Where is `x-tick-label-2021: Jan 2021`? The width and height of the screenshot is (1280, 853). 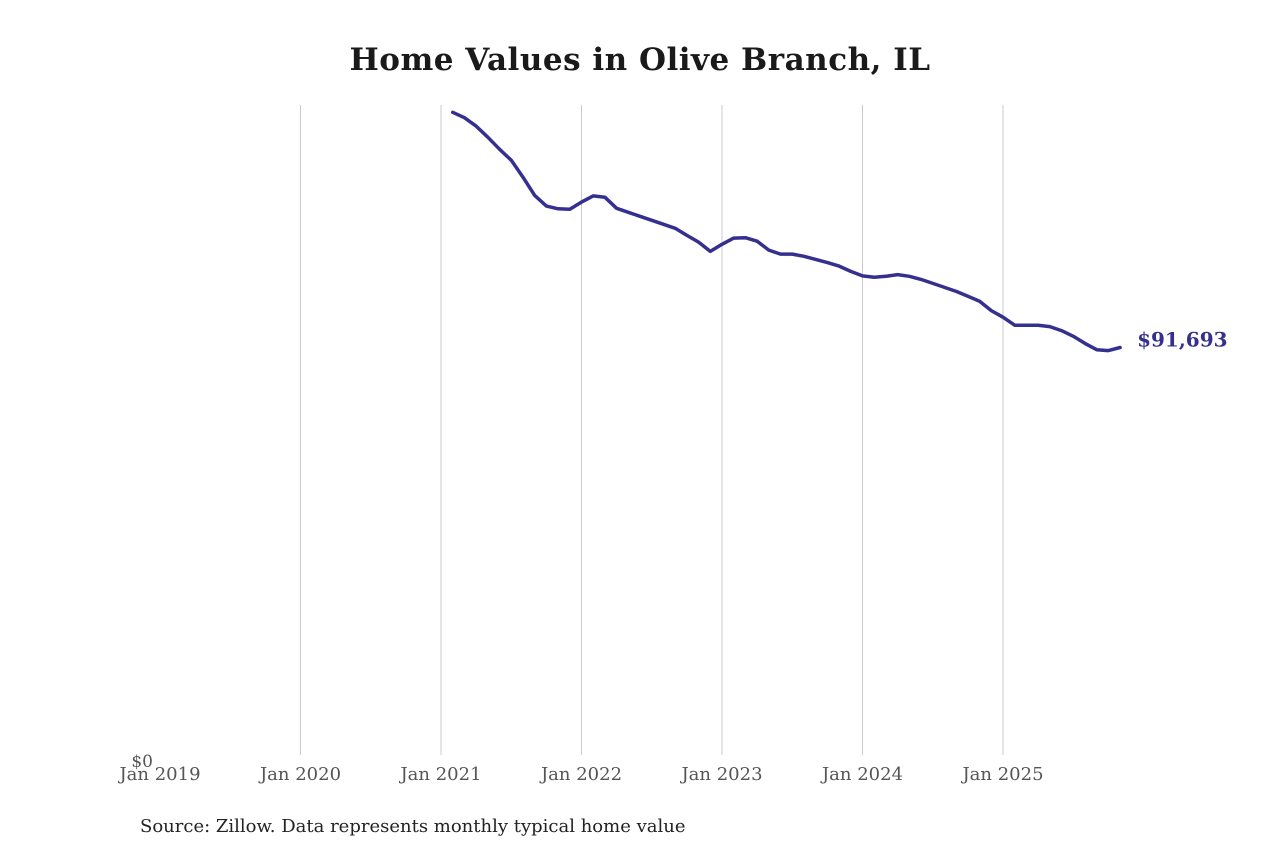
x-tick-label-2021: Jan 2021 is located at coordinates (439, 774).